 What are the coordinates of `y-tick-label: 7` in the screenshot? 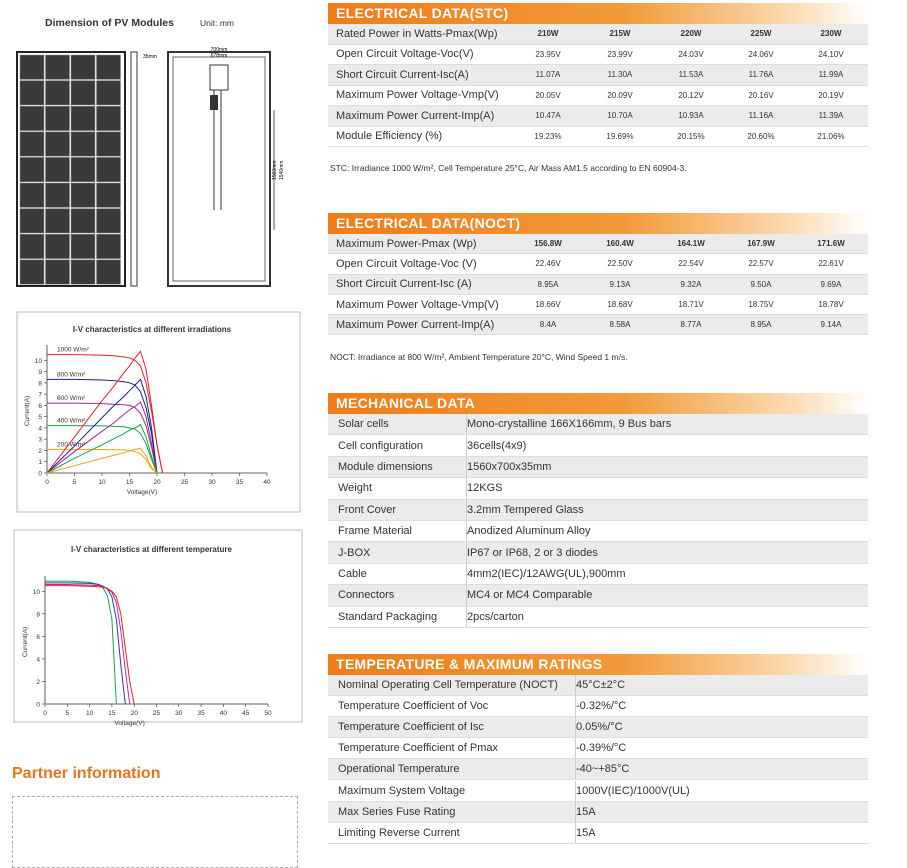 It's located at (40, 395).